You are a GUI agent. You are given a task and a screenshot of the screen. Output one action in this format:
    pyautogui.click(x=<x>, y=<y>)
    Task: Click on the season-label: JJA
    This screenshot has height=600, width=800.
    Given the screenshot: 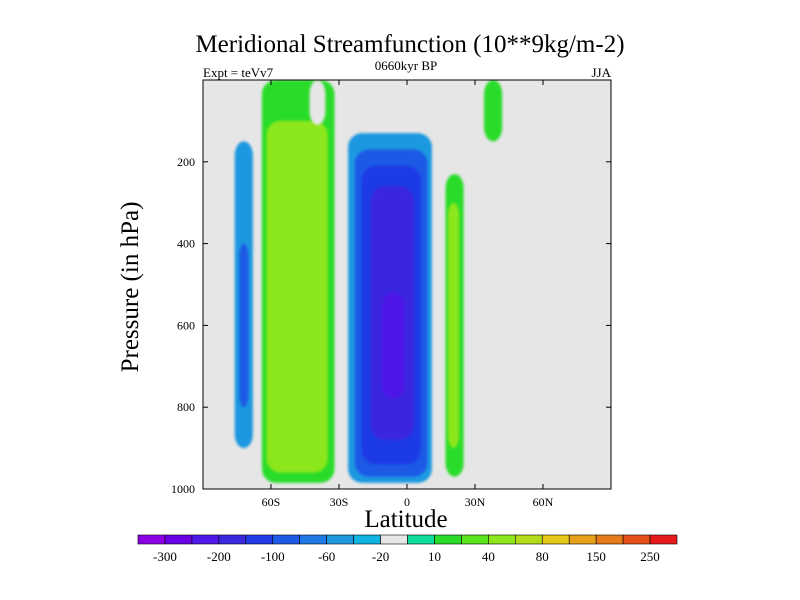 What is the action you would take?
    pyautogui.click(x=601, y=72)
    